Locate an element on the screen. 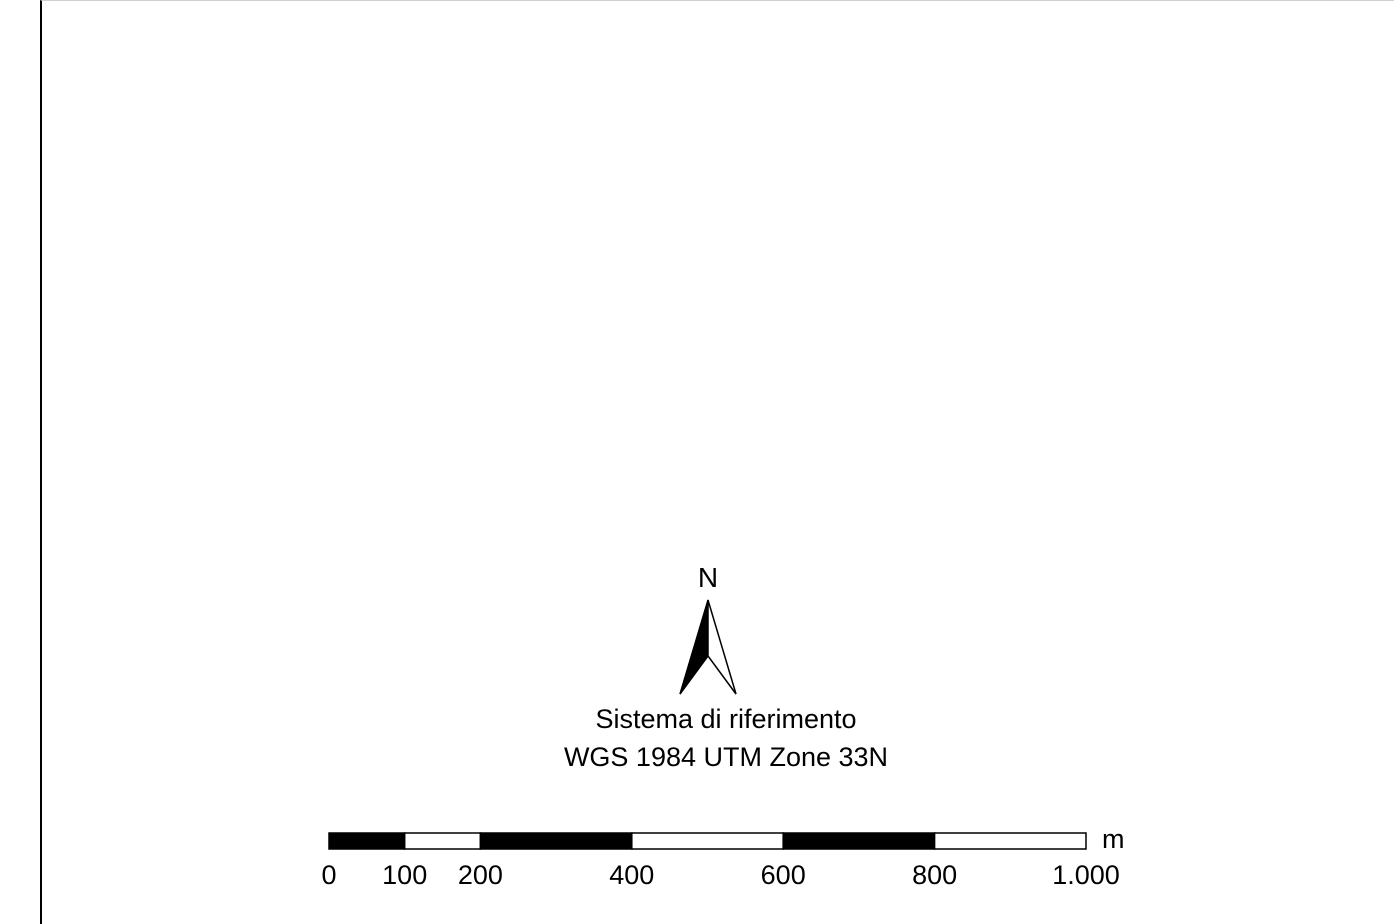 Image resolution: width=1394 pixels, height=924 pixels. north-arrow-right-half is located at coordinates (722, 647).